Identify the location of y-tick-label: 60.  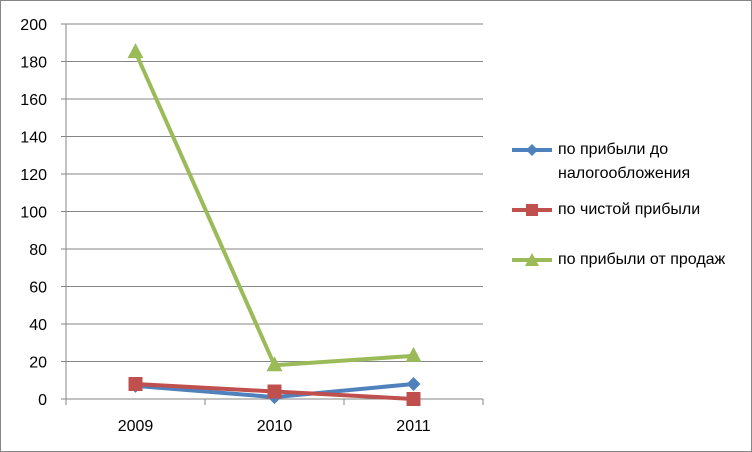
(38, 288).